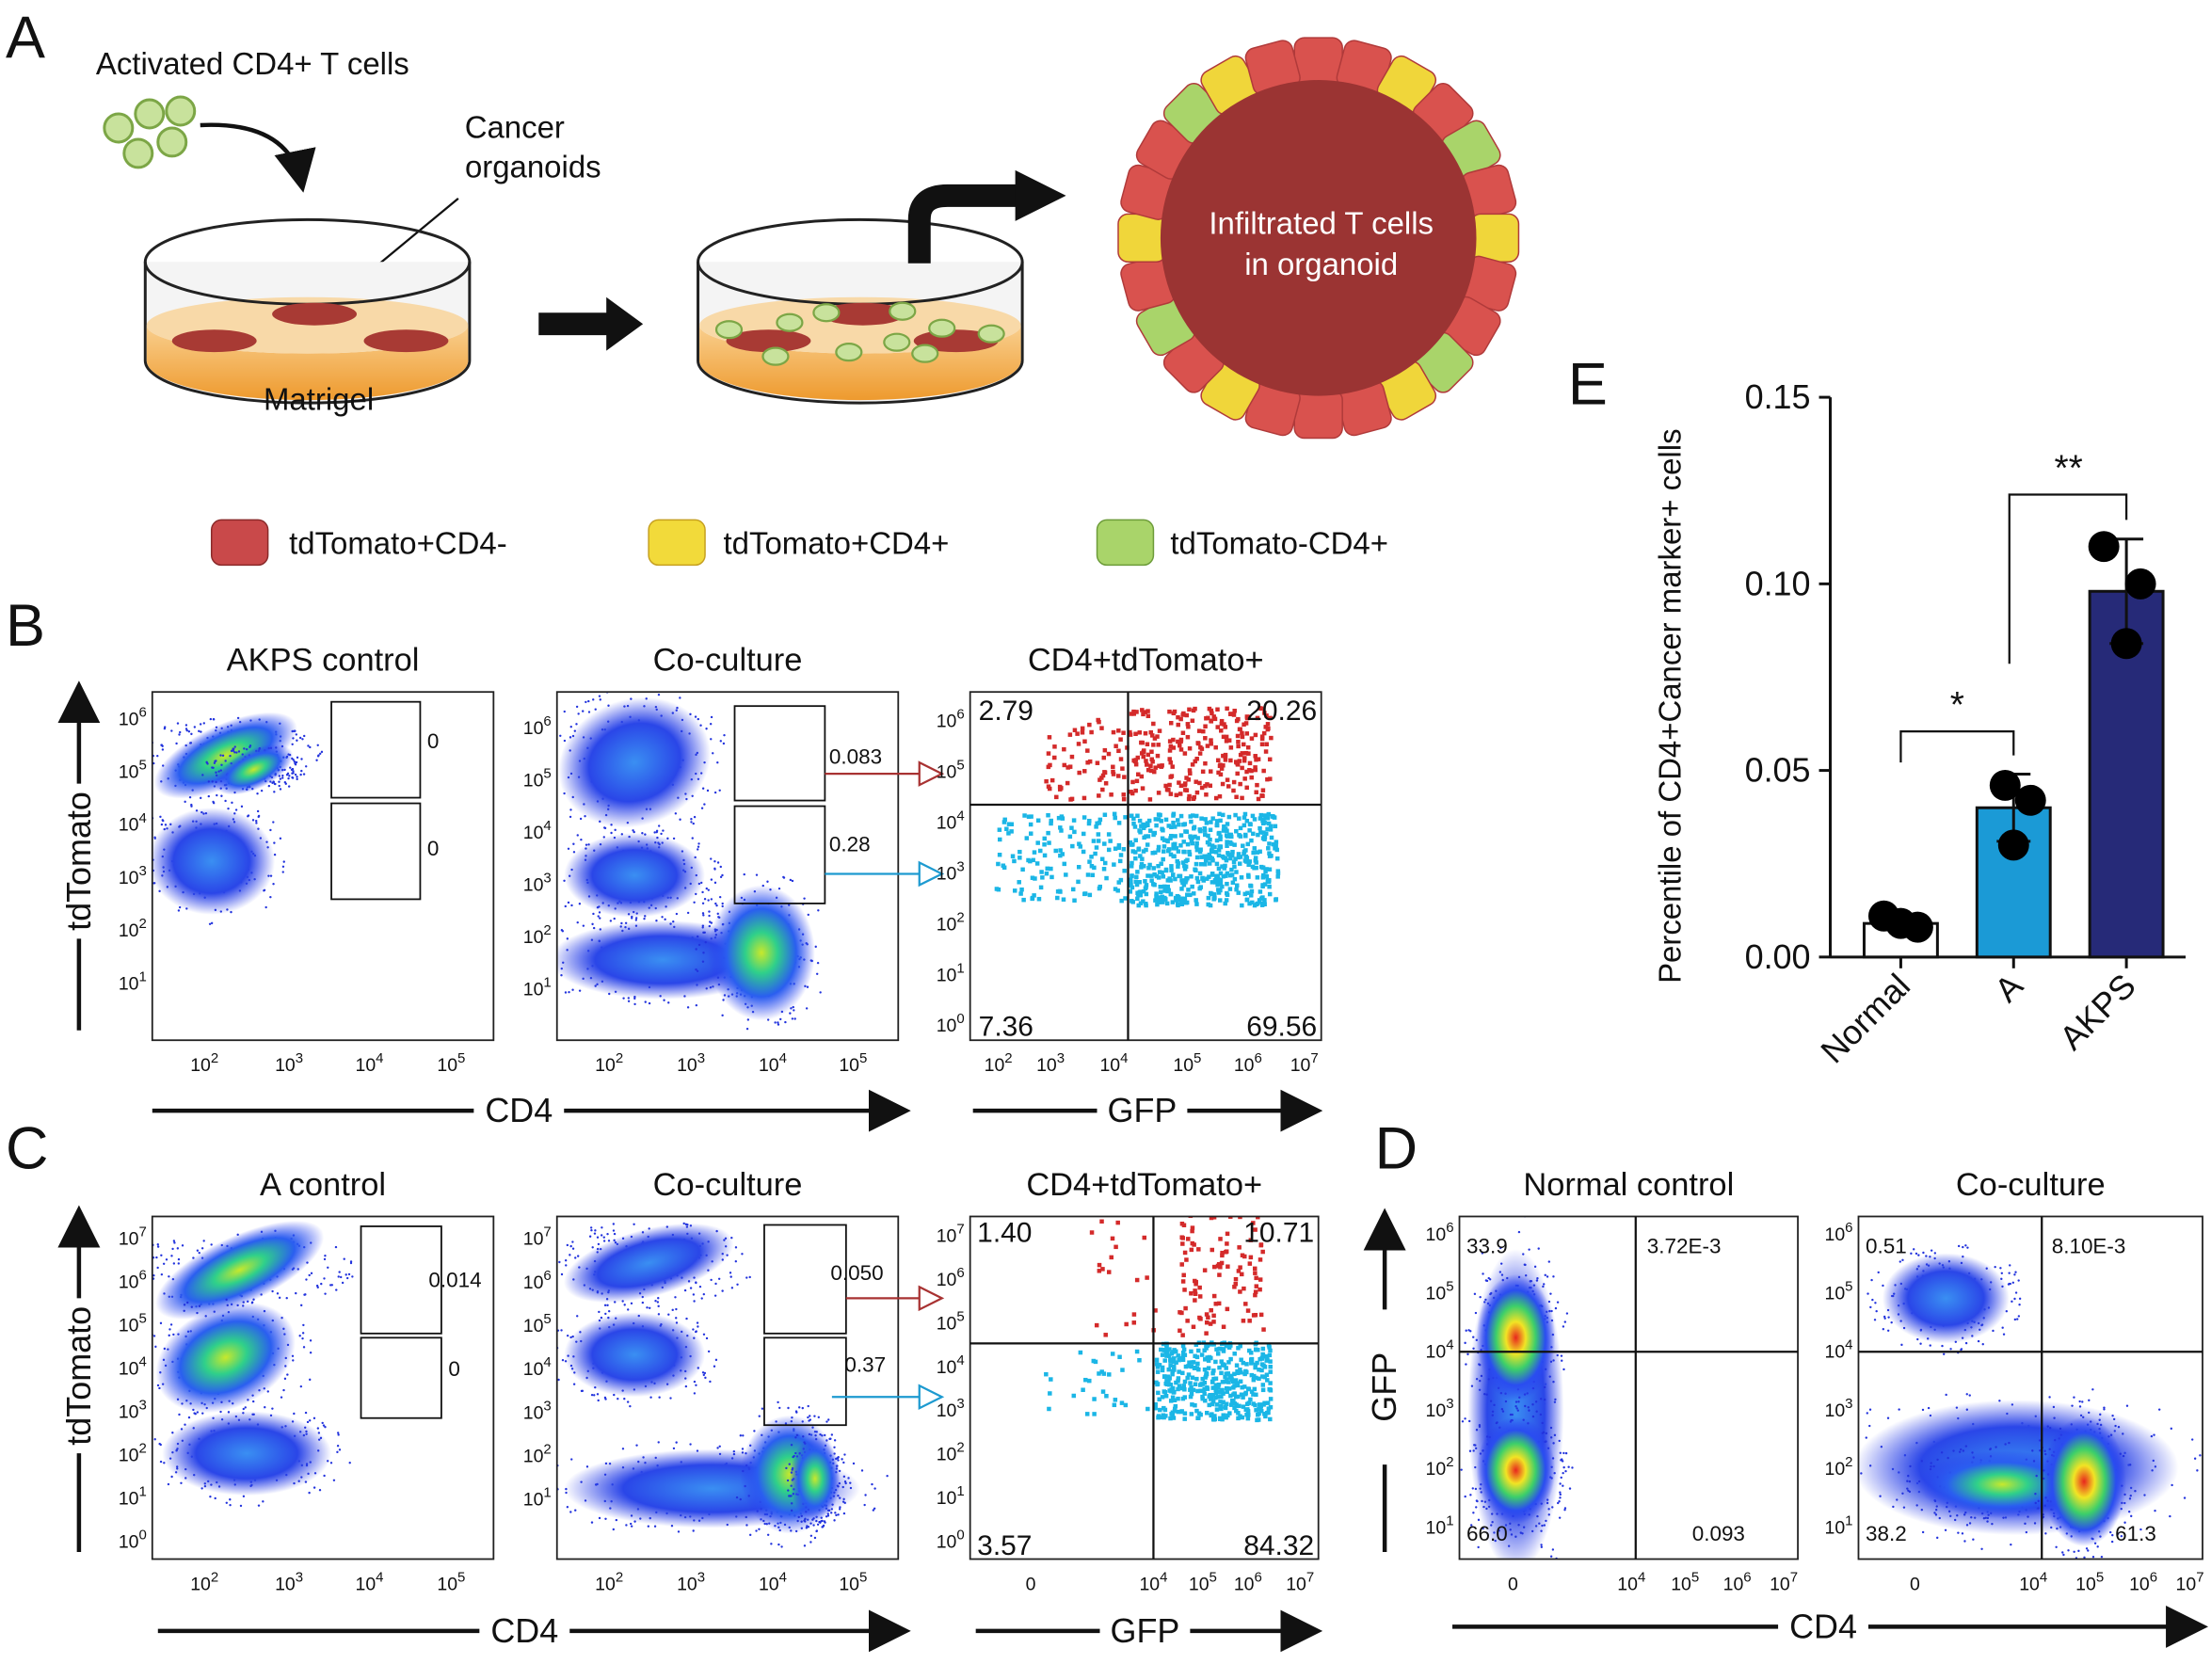  I want to click on organoid-label: Cancer, so click(515, 126).